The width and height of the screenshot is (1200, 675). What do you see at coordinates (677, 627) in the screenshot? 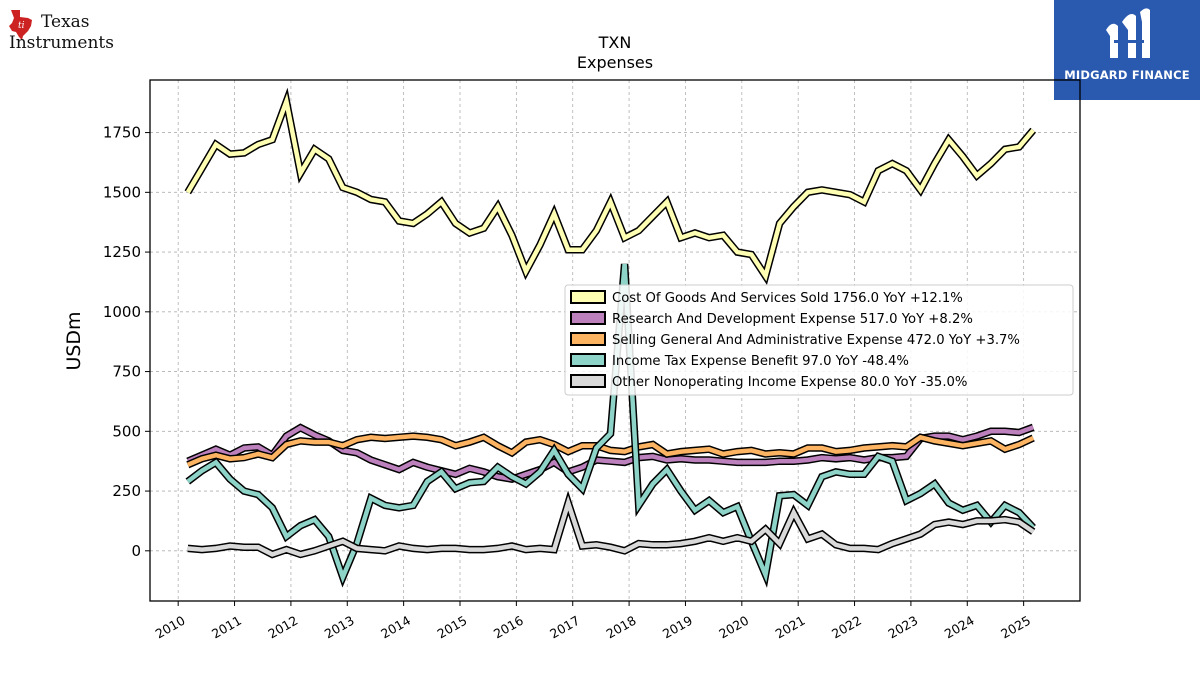
I see `x-tick-label: 2019` at bounding box center [677, 627].